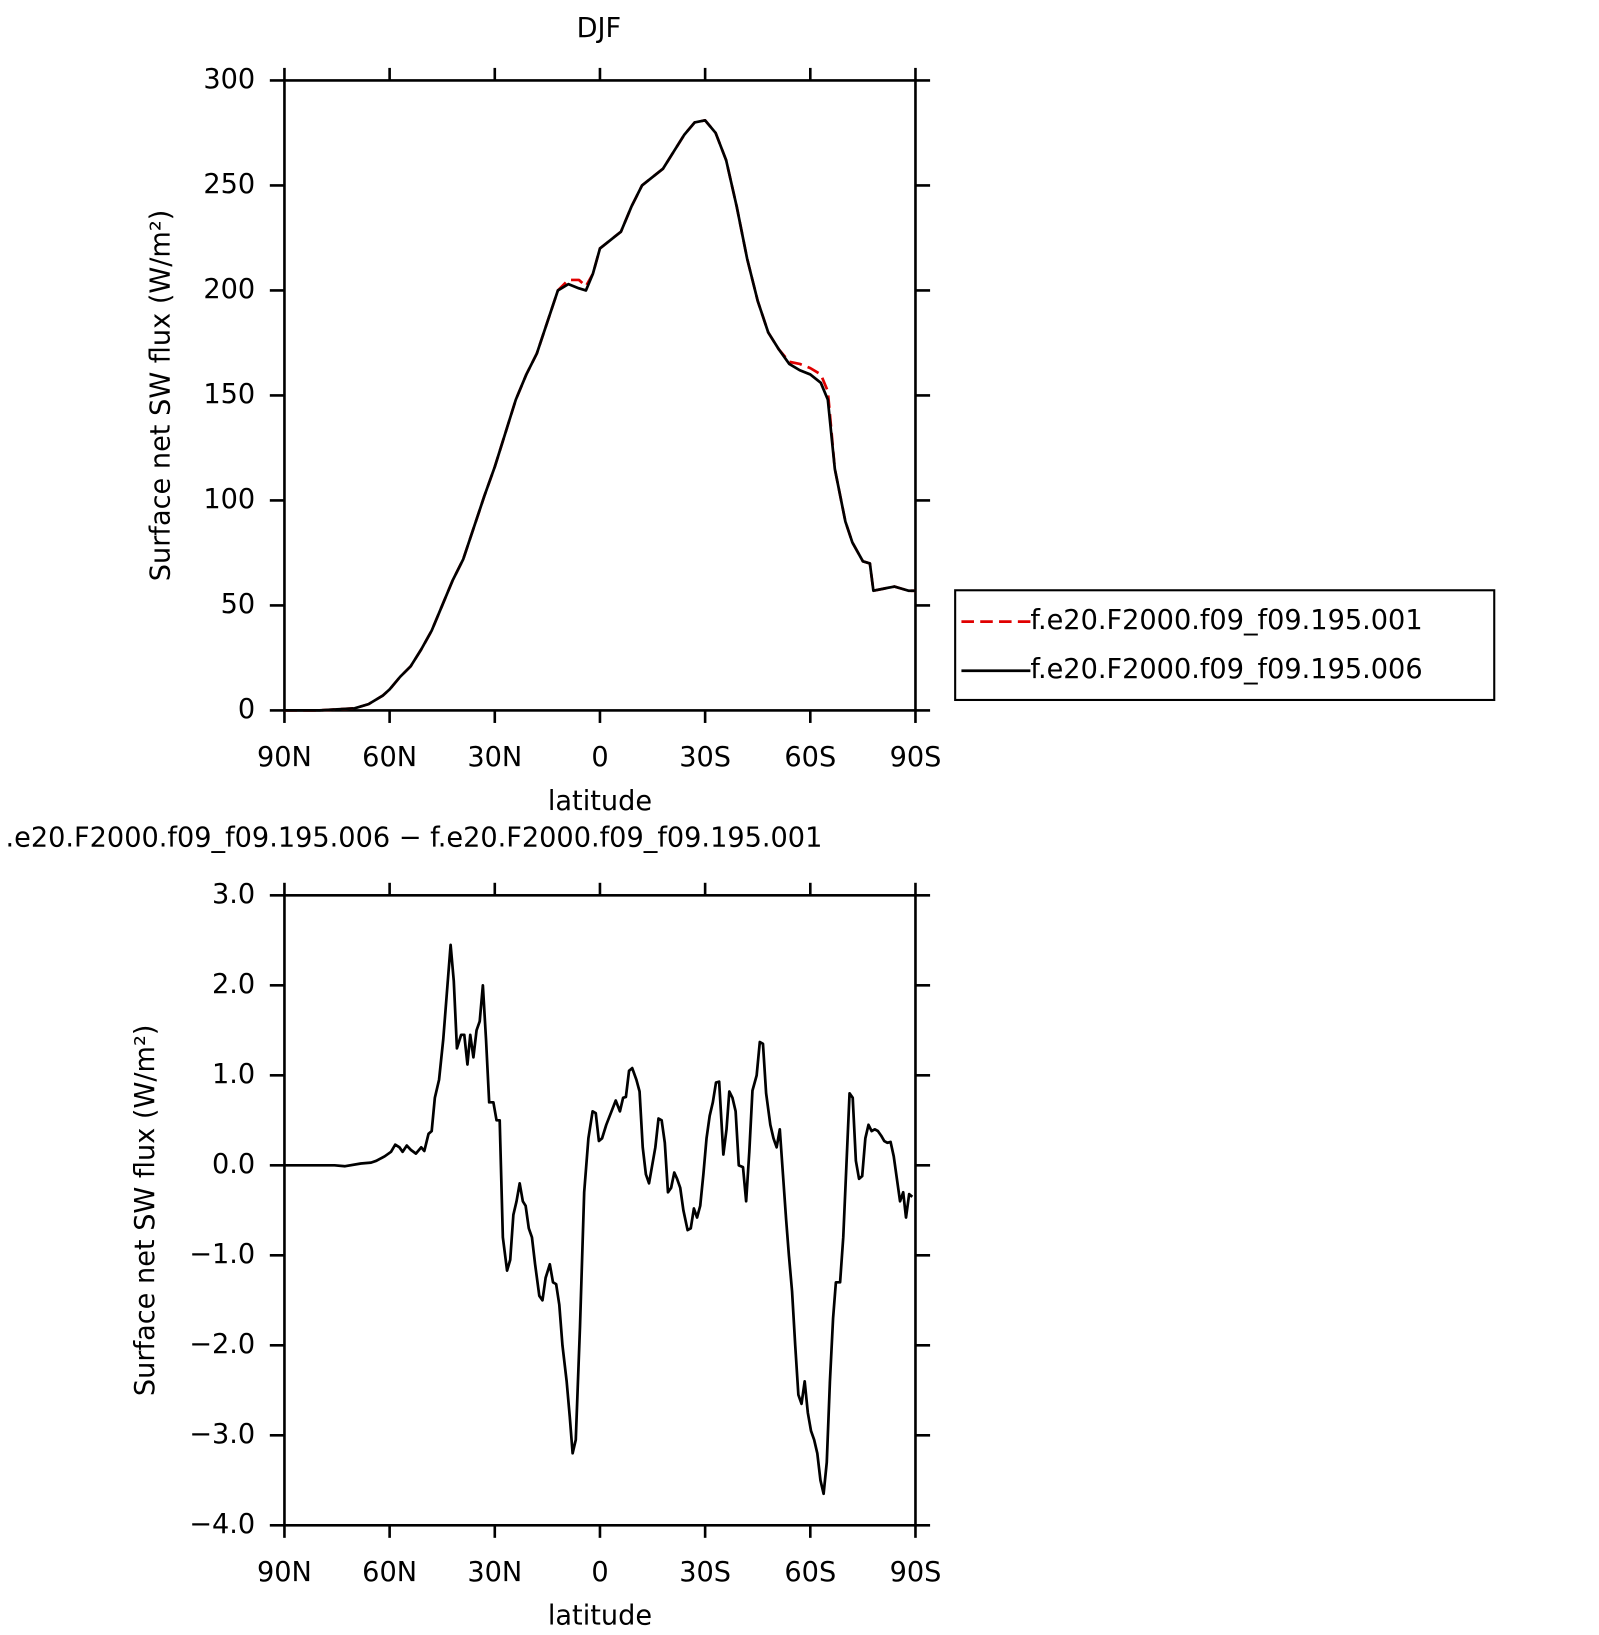 This screenshot has height=1635, width=1599. What do you see at coordinates (222, 1524) in the screenshot?
I see `y-tick-label: −4.0` at bounding box center [222, 1524].